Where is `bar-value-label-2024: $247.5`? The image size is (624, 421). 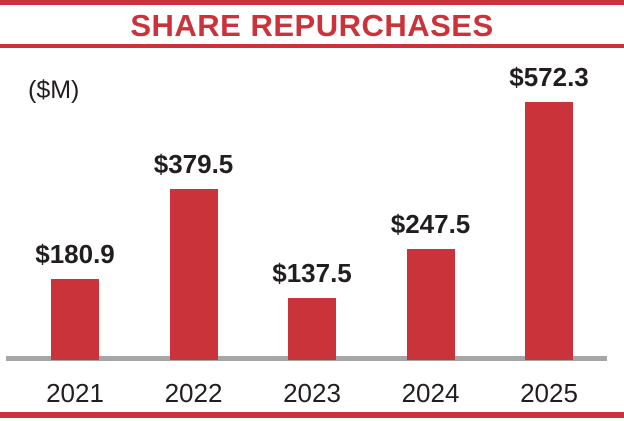
bar-value-label-2024: $247.5 is located at coordinates (430, 224).